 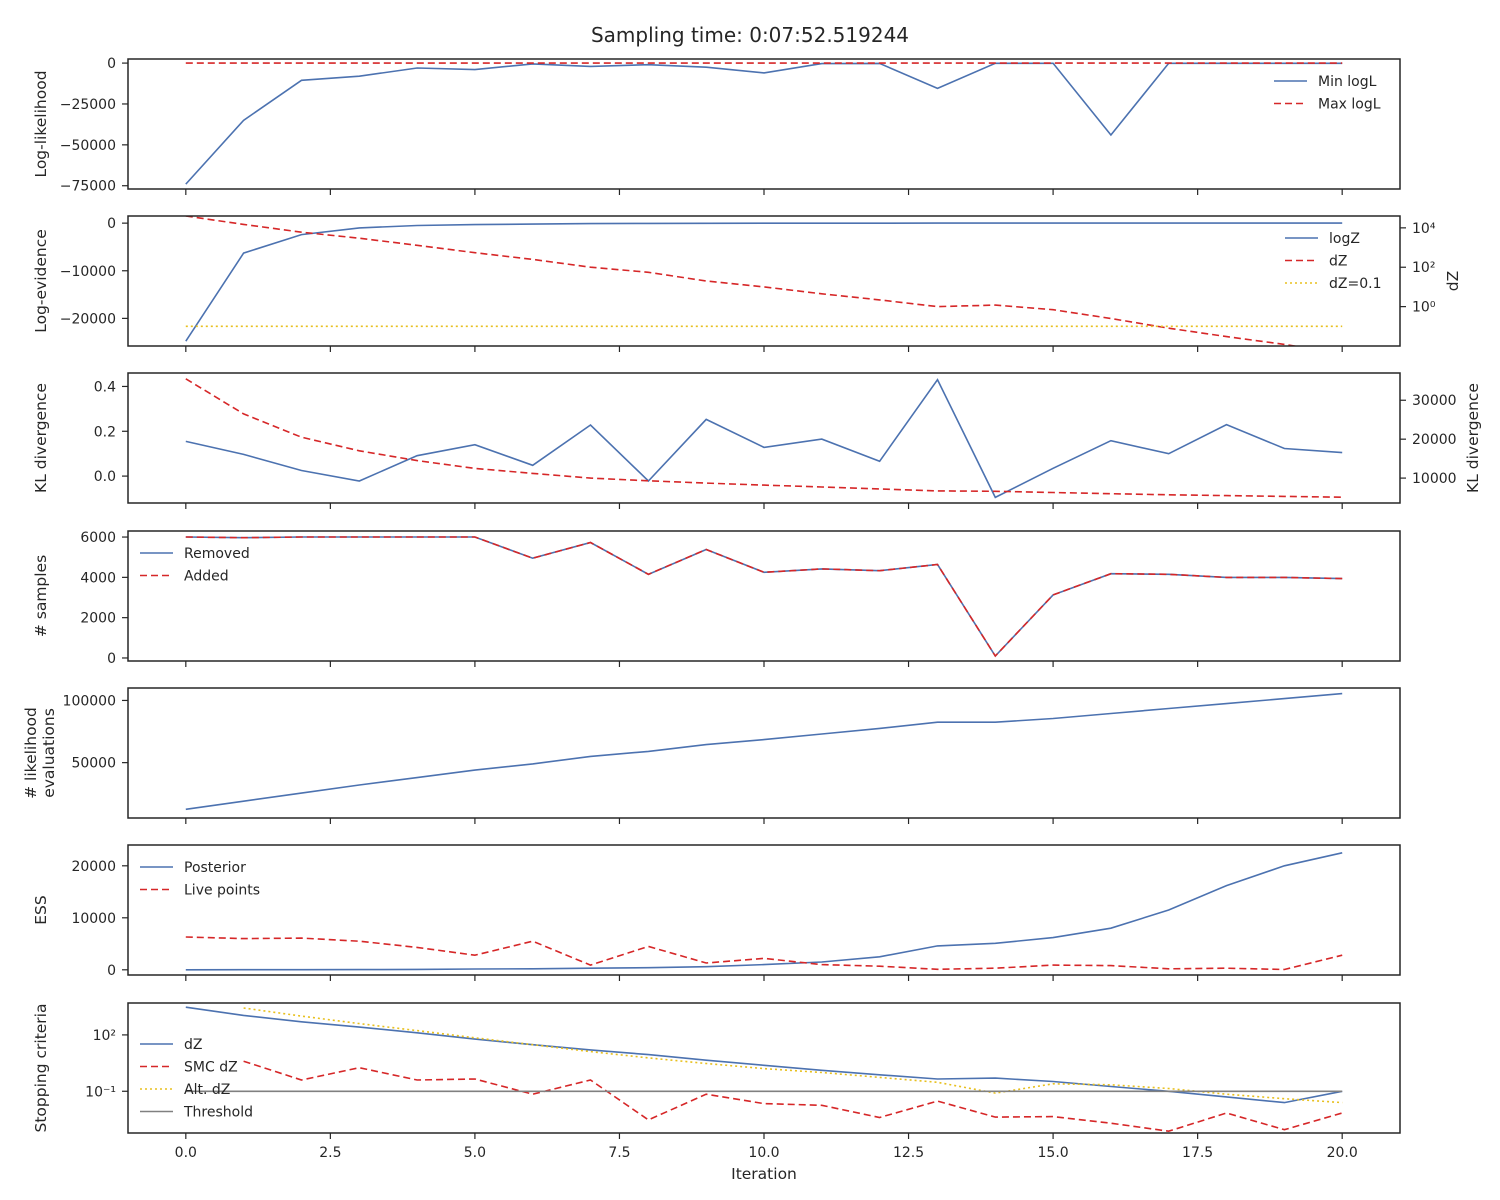 What do you see at coordinates (330, 1153) in the screenshot?
I see `x-tick-label: 2.5` at bounding box center [330, 1153].